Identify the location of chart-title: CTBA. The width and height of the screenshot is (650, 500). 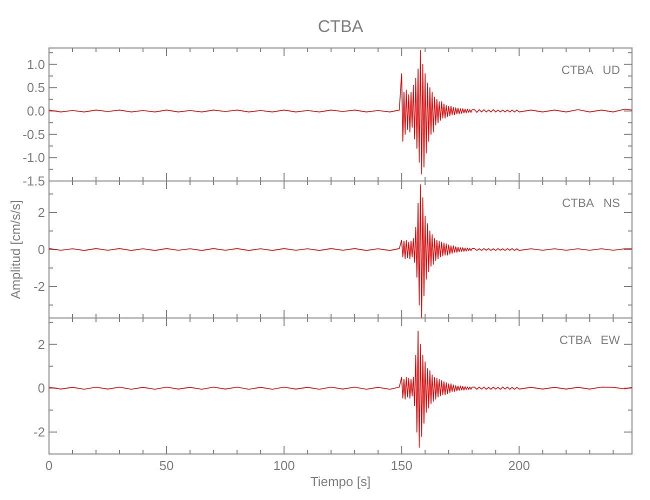
(341, 26).